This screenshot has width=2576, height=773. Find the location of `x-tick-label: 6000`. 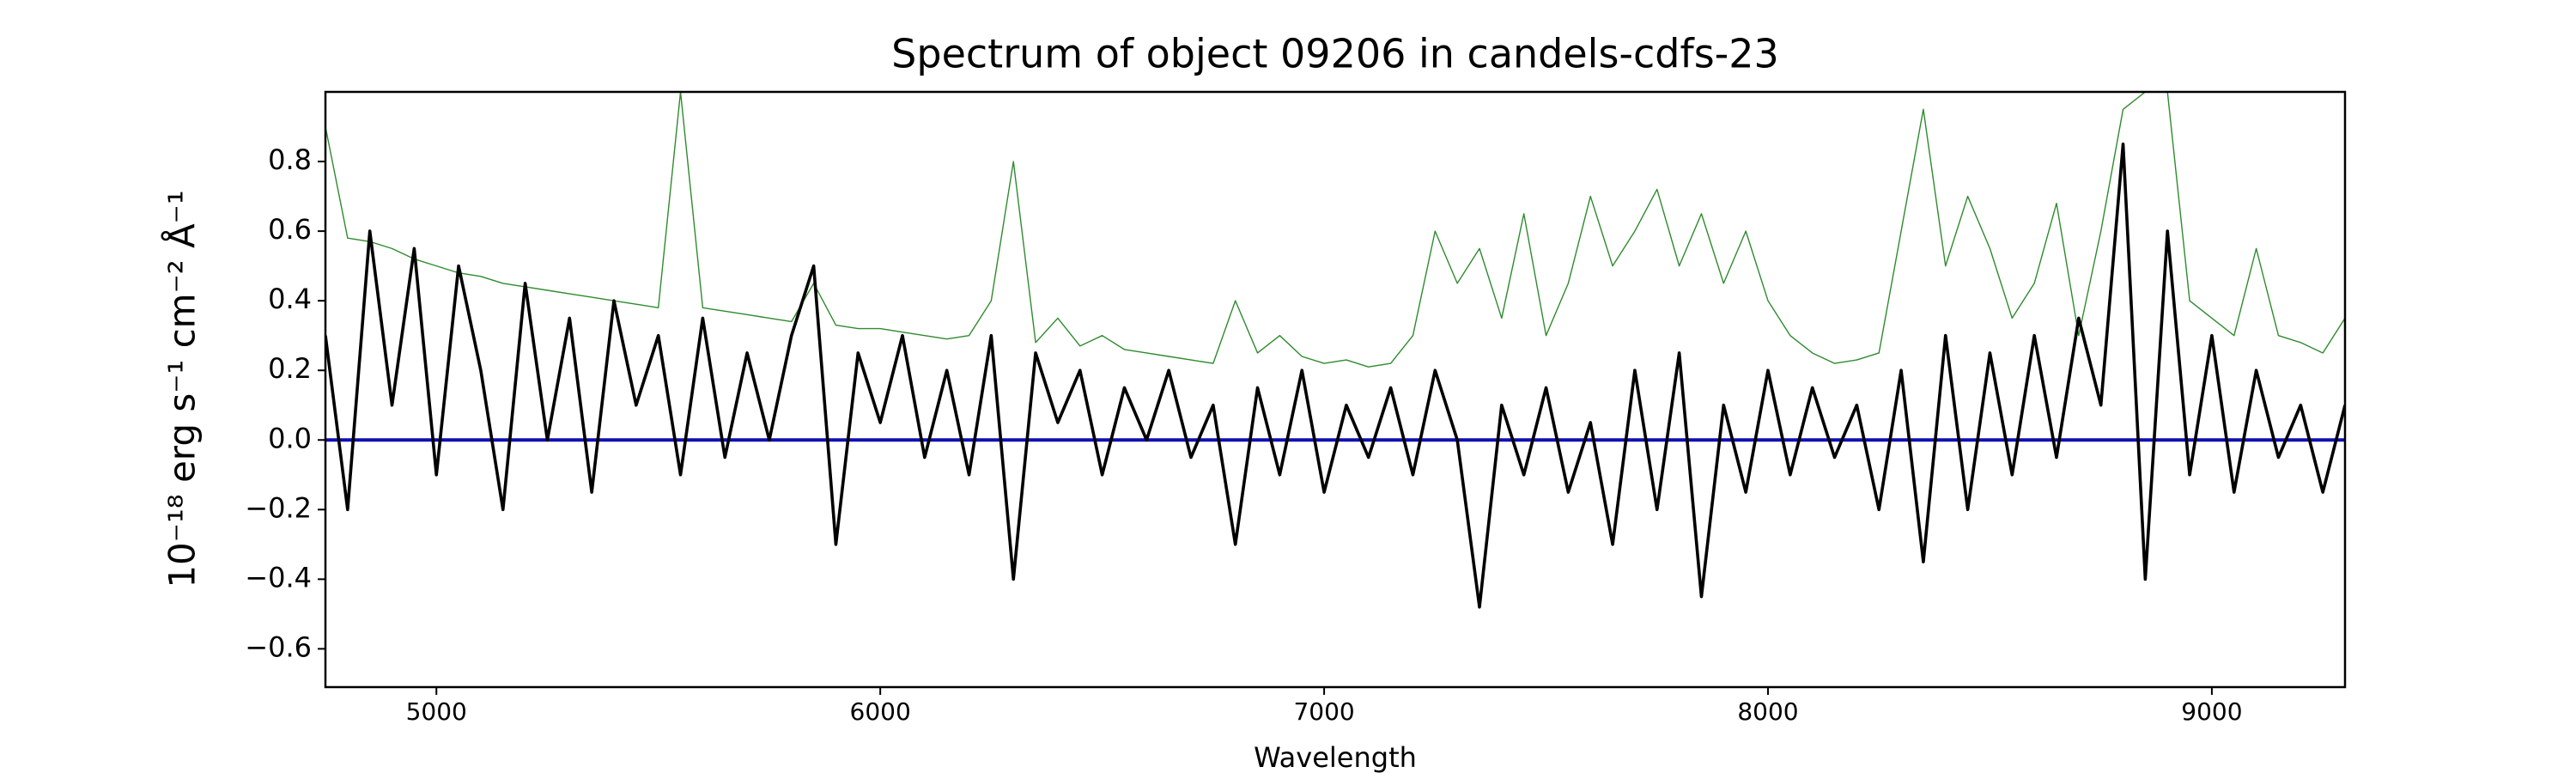

x-tick-label: 6000 is located at coordinates (881, 711).